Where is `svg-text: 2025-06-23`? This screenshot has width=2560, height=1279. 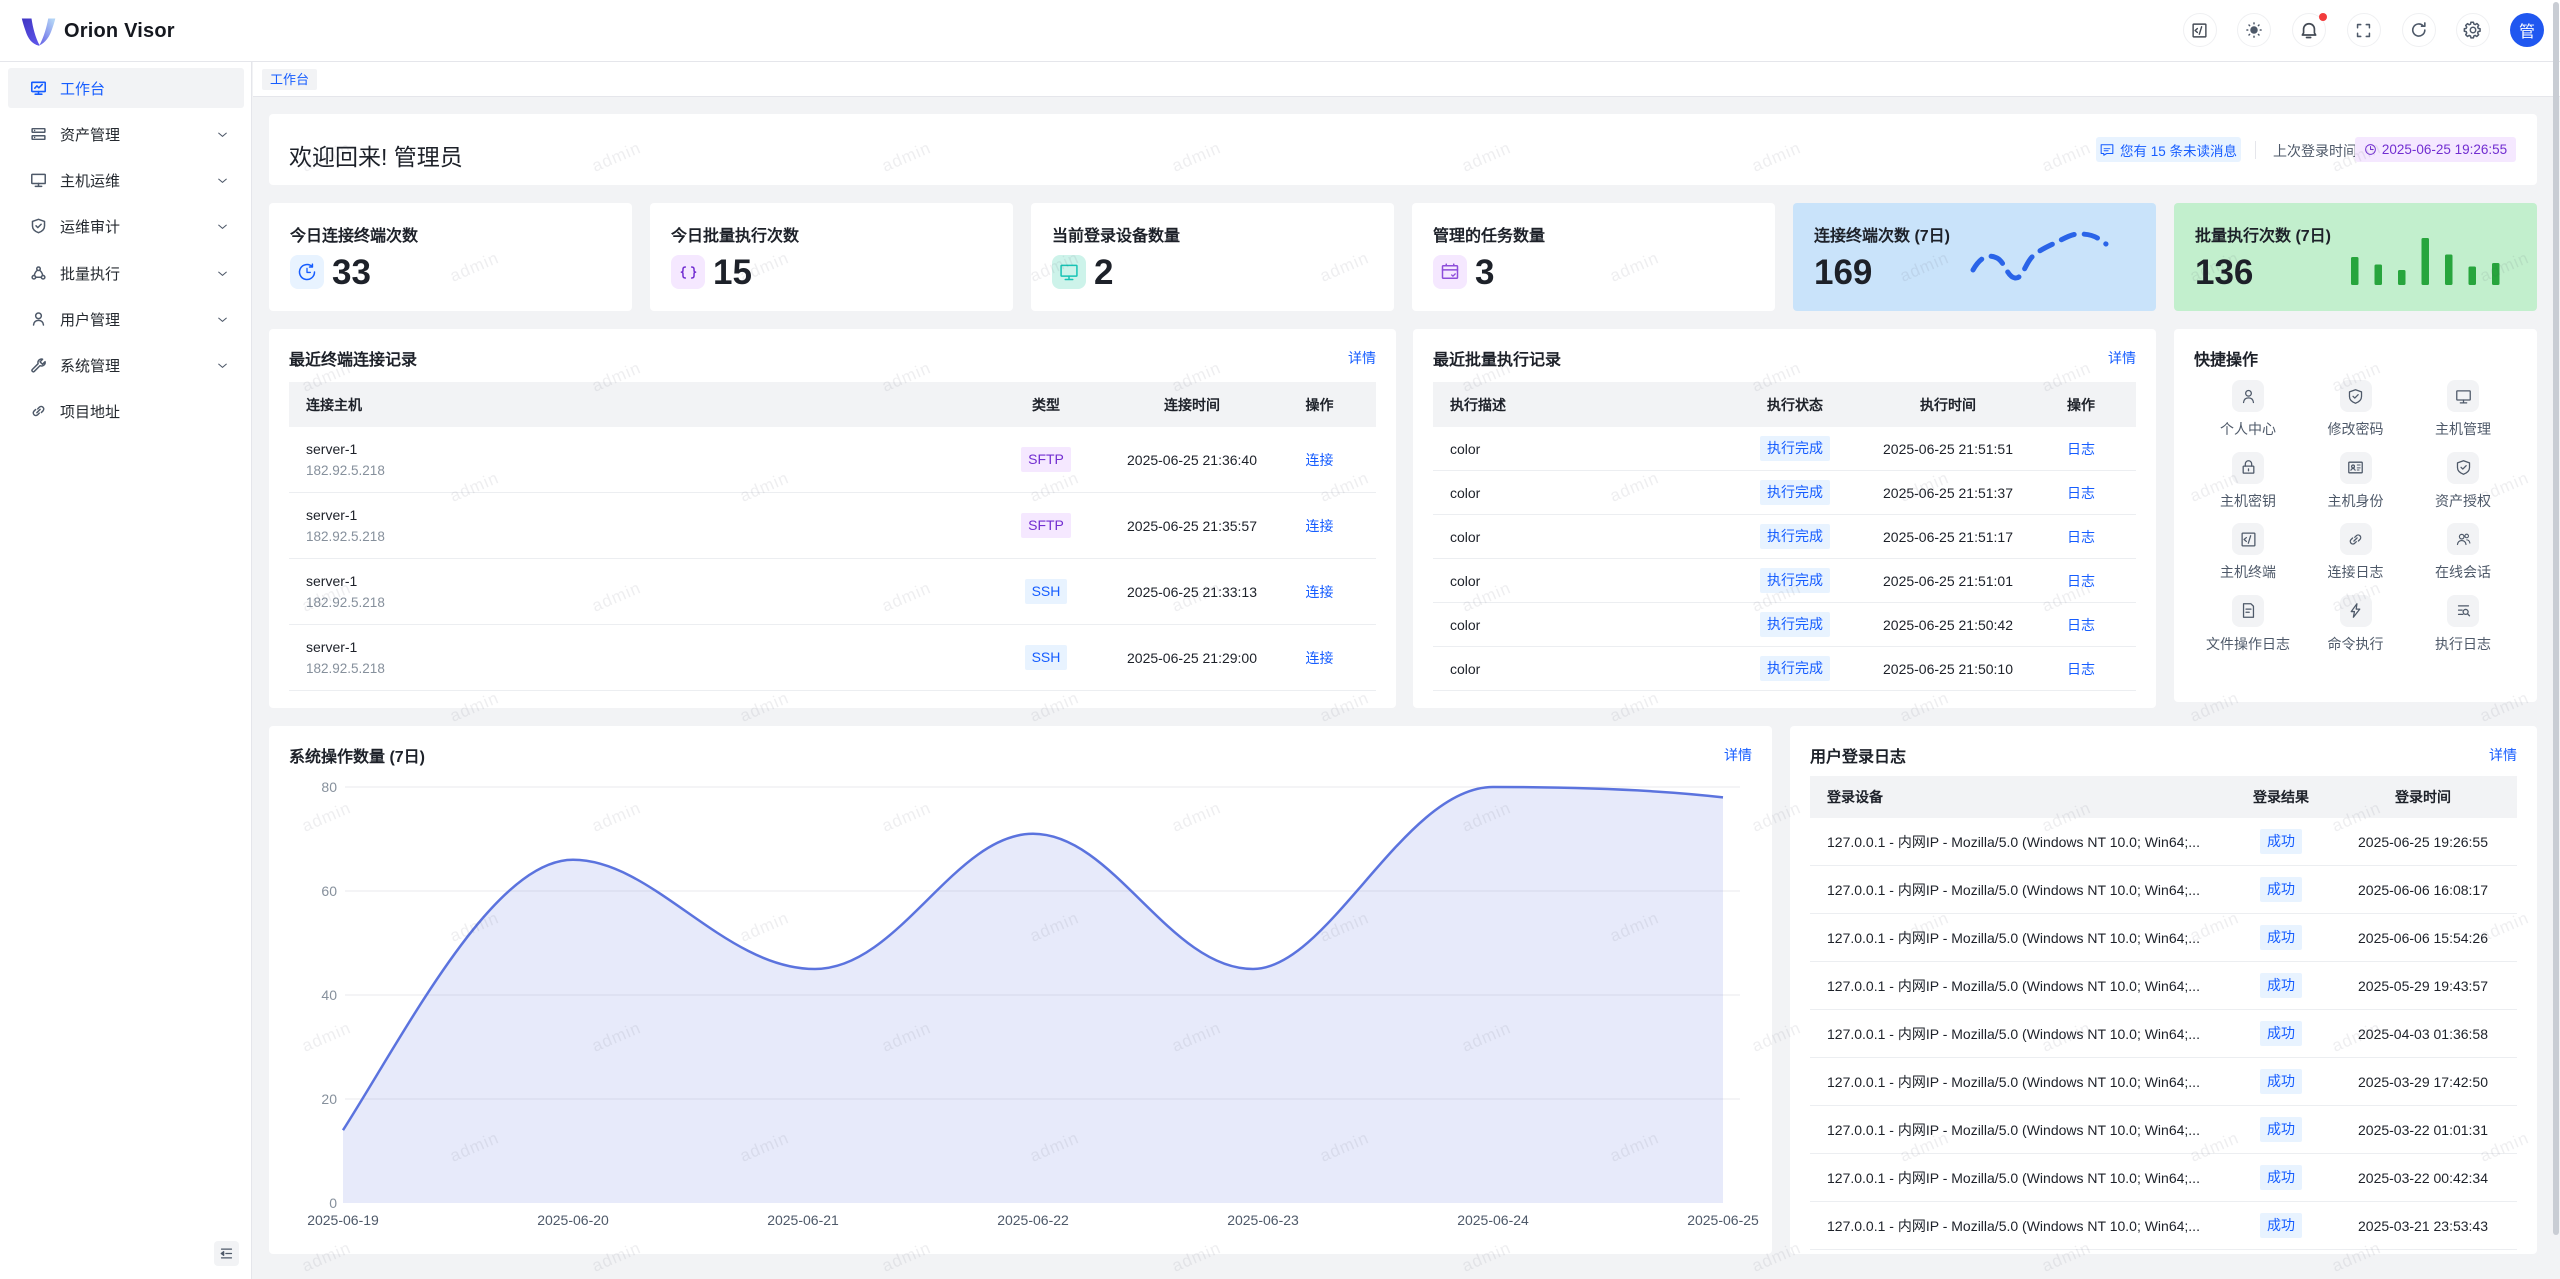
svg-text: 2025-06-23 is located at coordinates (1263, 1220).